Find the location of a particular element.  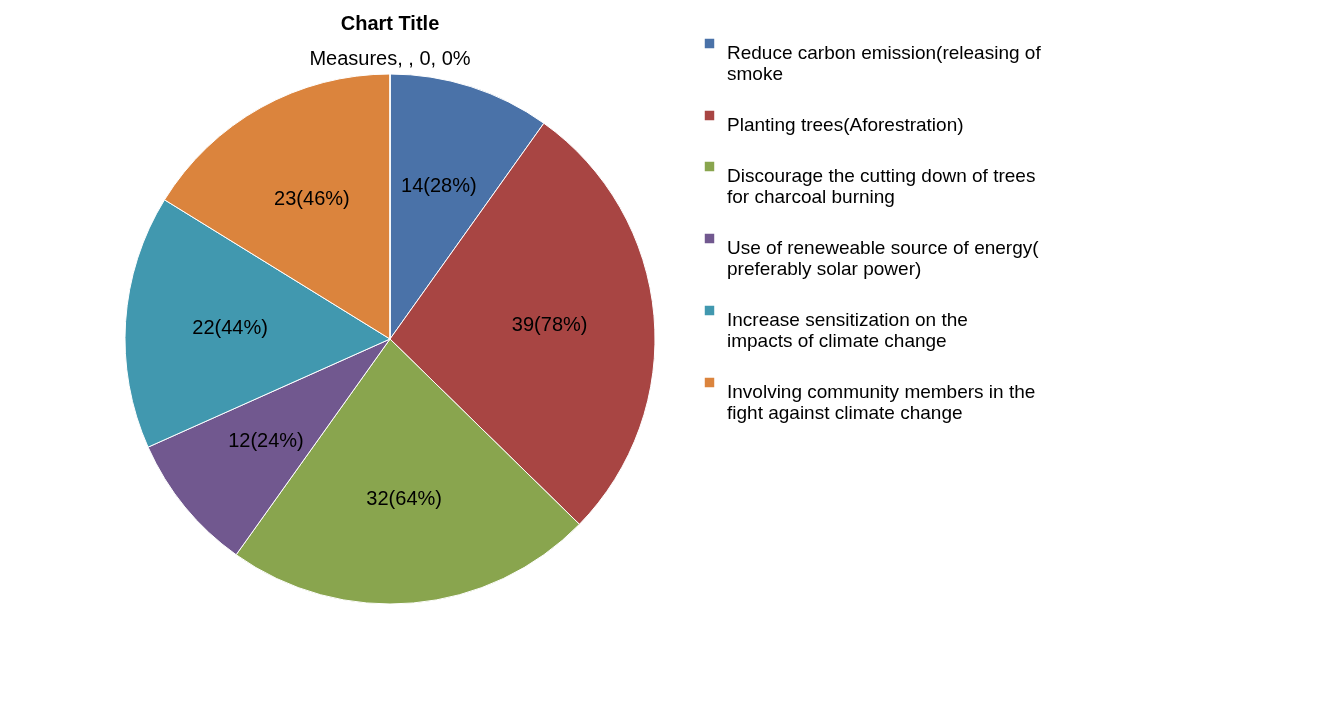

text: Measures, , 0, 0% is located at coordinates (390, 58).